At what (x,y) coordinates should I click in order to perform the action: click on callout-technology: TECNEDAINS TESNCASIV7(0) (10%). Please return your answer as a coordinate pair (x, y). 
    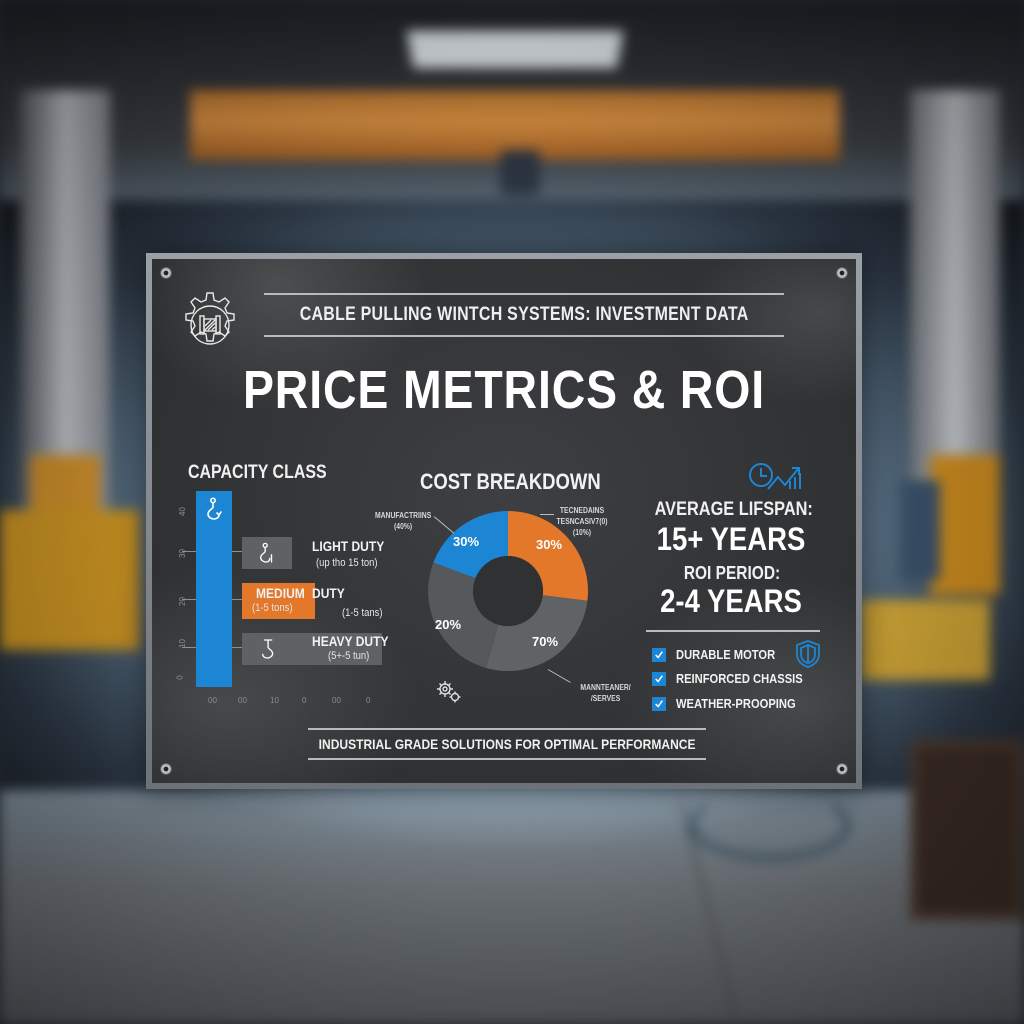
    Looking at the image, I should click on (582, 521).